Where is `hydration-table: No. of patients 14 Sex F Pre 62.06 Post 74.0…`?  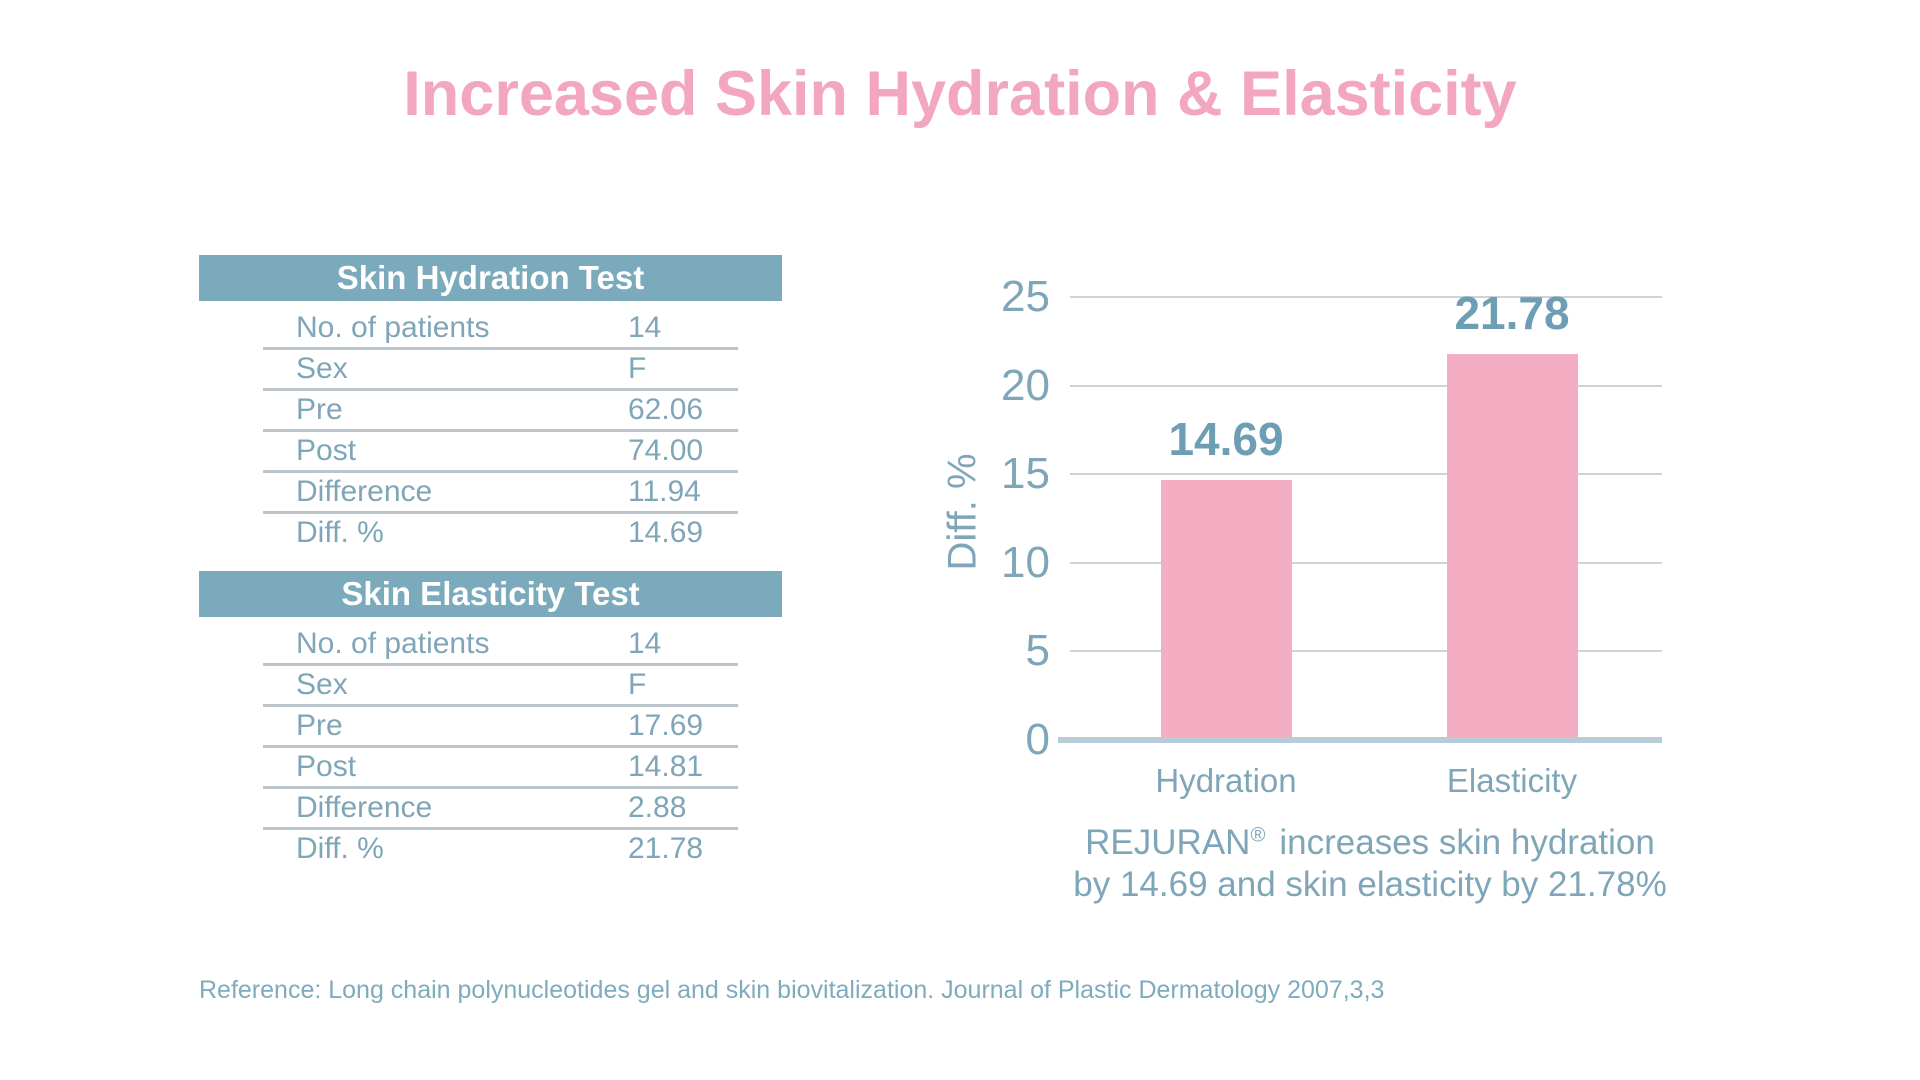 hydration-table: No. of patients 14 Sex F Pre 62.06 Post 74.0… is located at coordinates (490, 428).